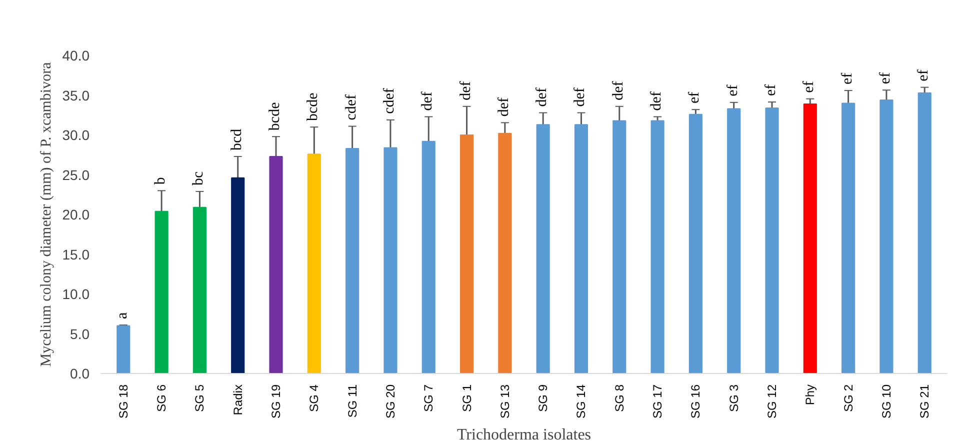 The width and height of the screenshot is (957, 446). I want to click on x-tick-label: Phy, so click(810, 395).